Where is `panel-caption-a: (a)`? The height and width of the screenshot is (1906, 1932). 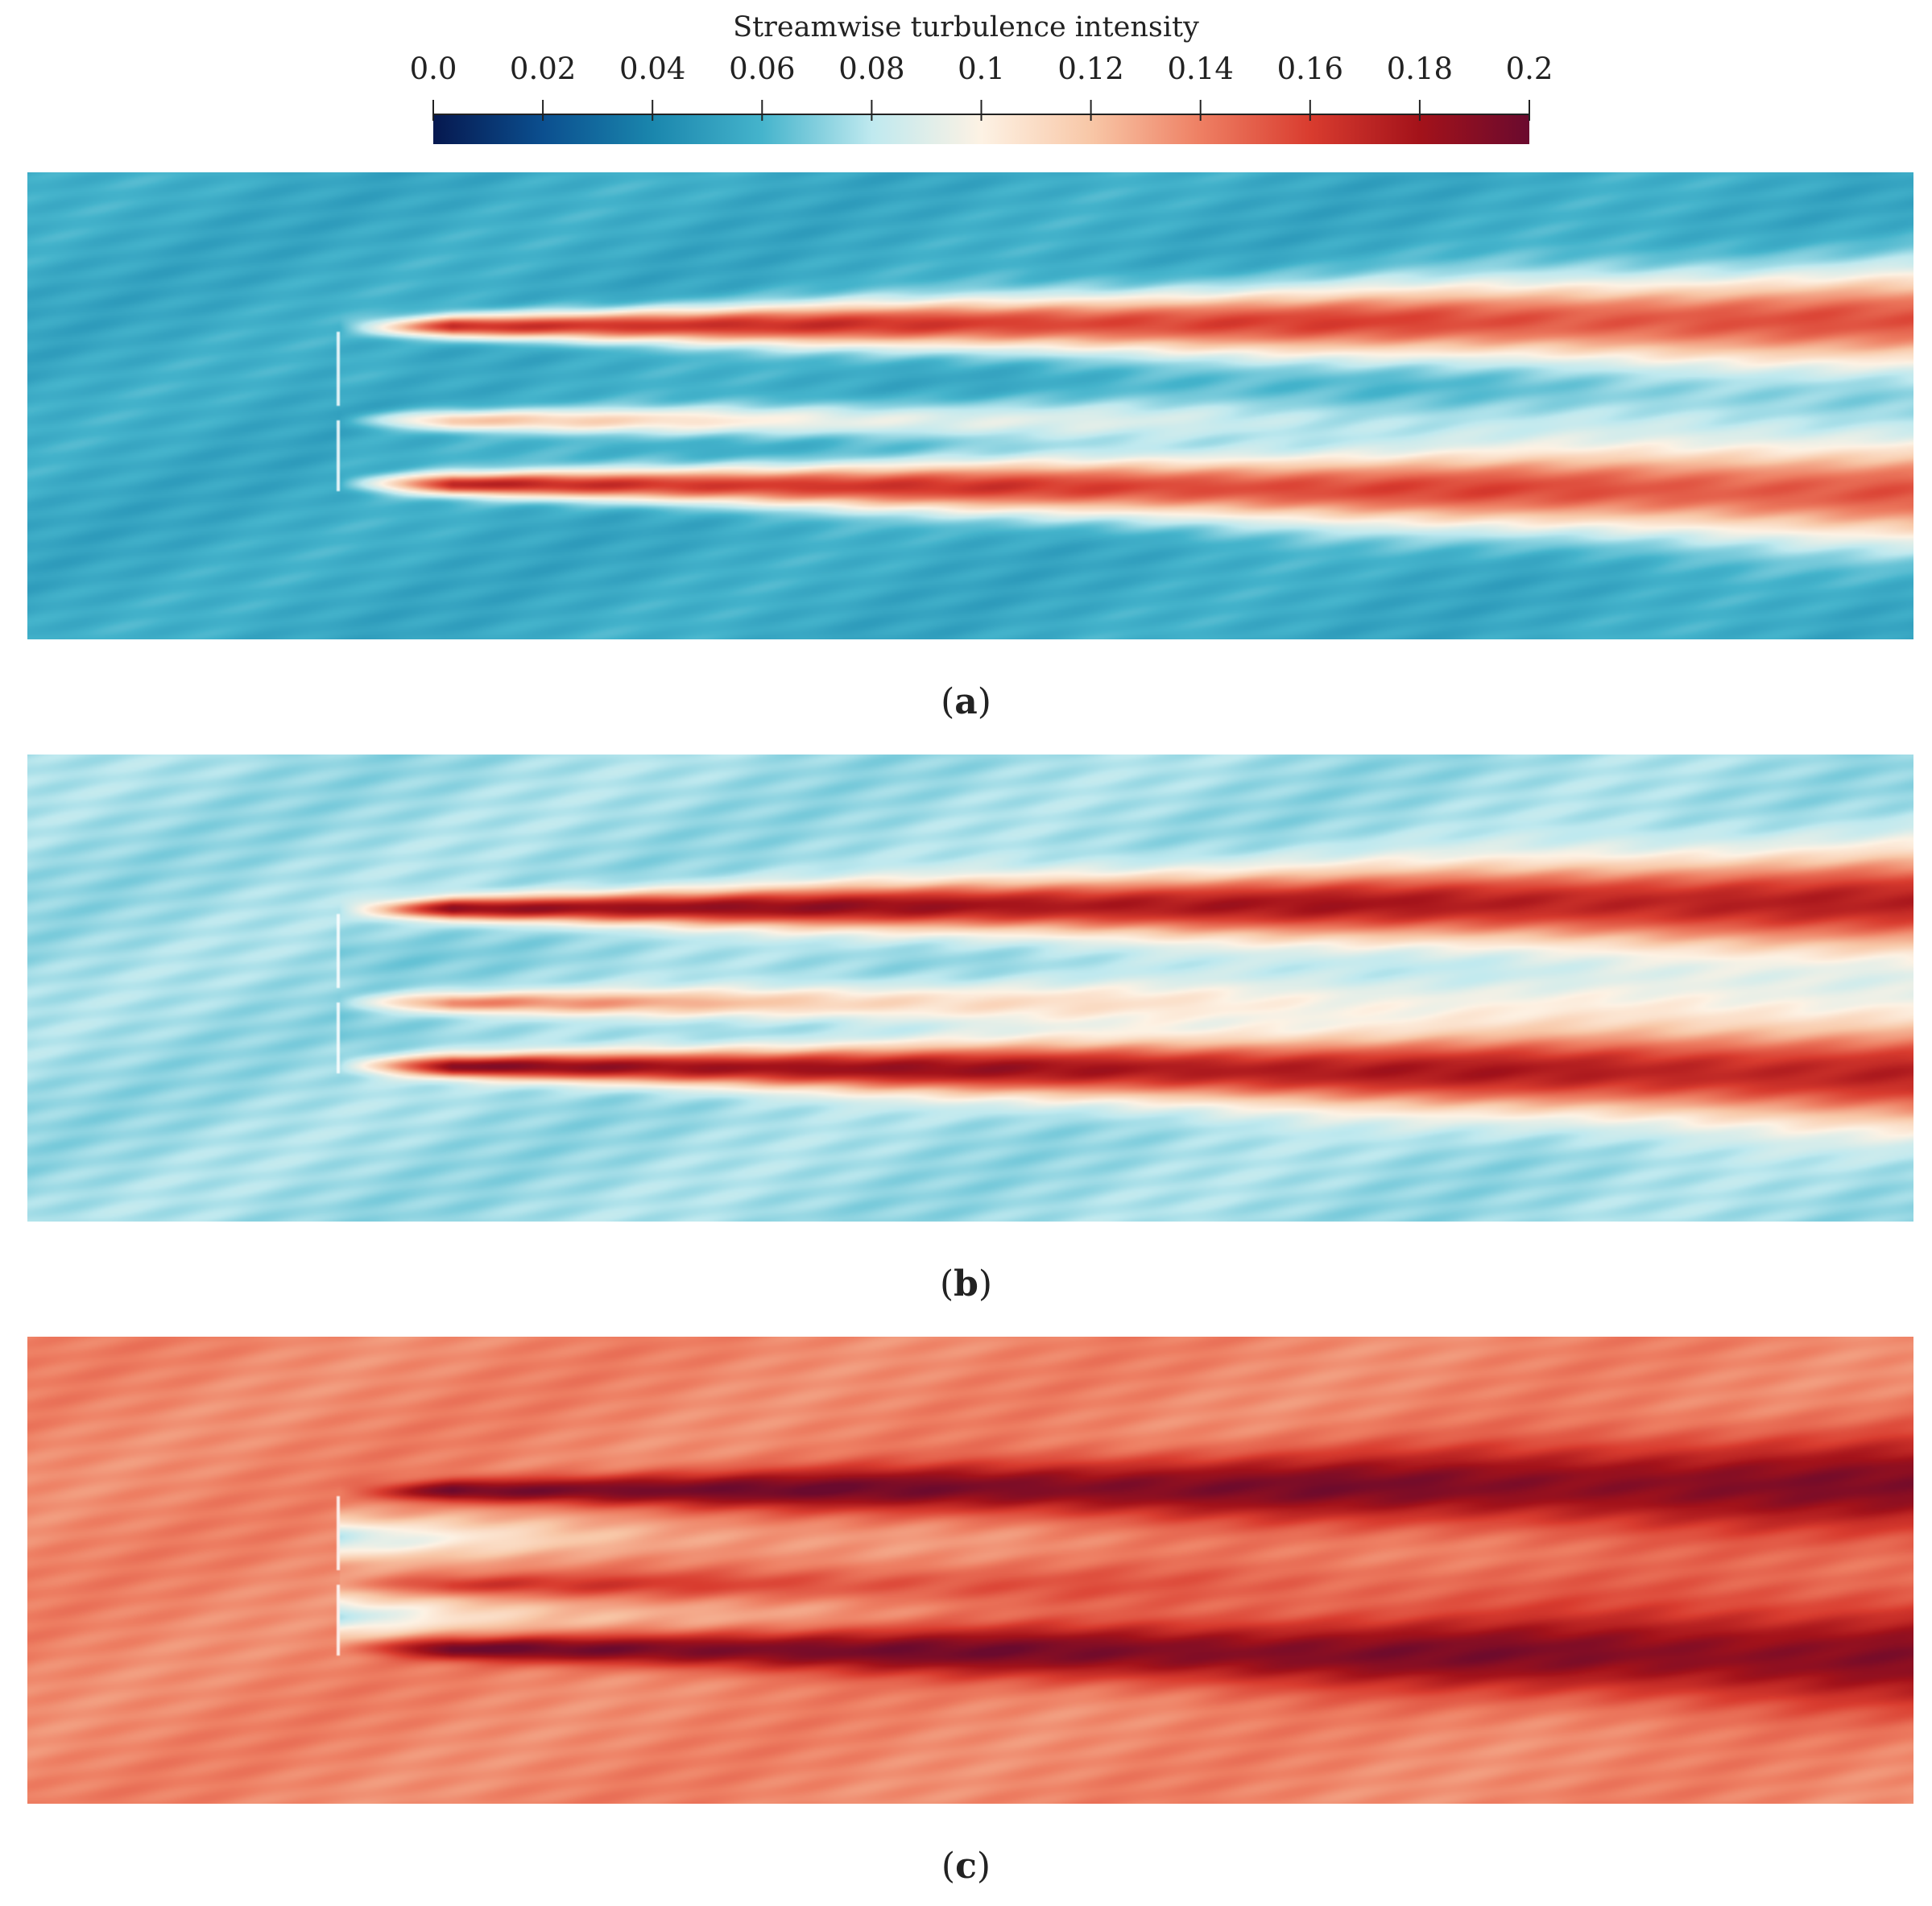 panel-caption-a: (a) is located at coordinates (966, 701).